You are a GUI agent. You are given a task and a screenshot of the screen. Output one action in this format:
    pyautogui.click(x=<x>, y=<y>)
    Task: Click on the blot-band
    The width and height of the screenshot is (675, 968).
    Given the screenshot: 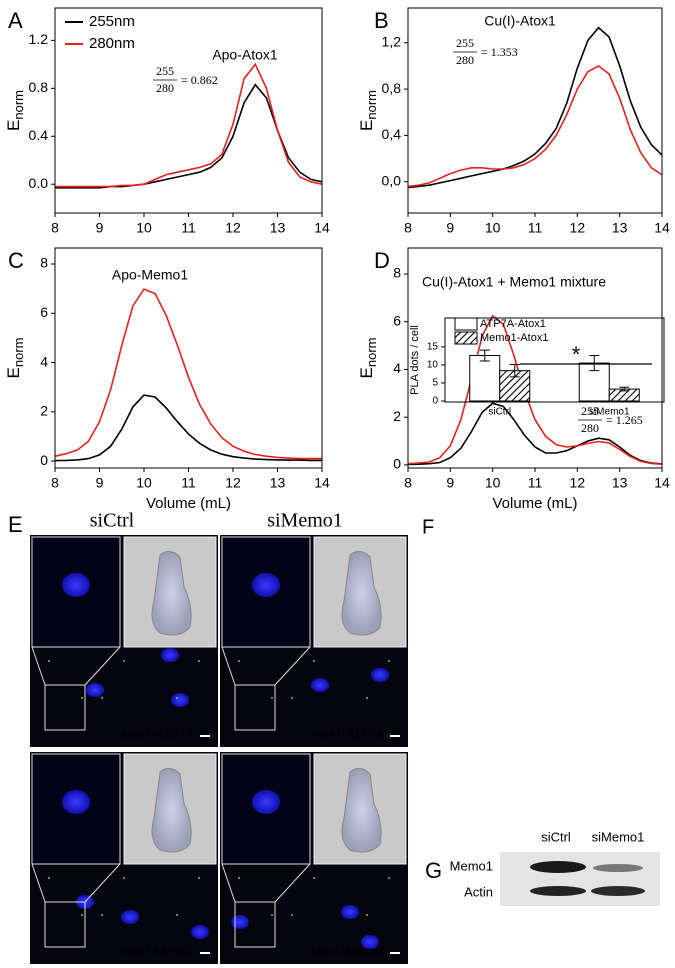 What is the action you would take?
    pyautogui.click(x=618, y=868)
    